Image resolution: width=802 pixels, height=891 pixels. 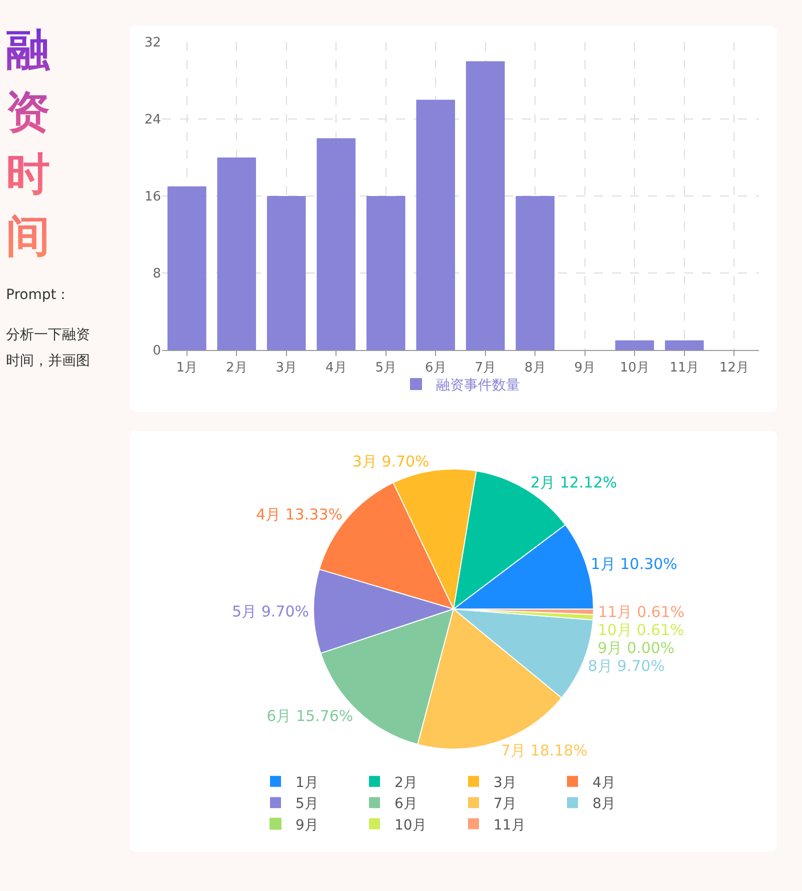 I want to click on text: 9月 0.00%, so click(x=636, y=647).